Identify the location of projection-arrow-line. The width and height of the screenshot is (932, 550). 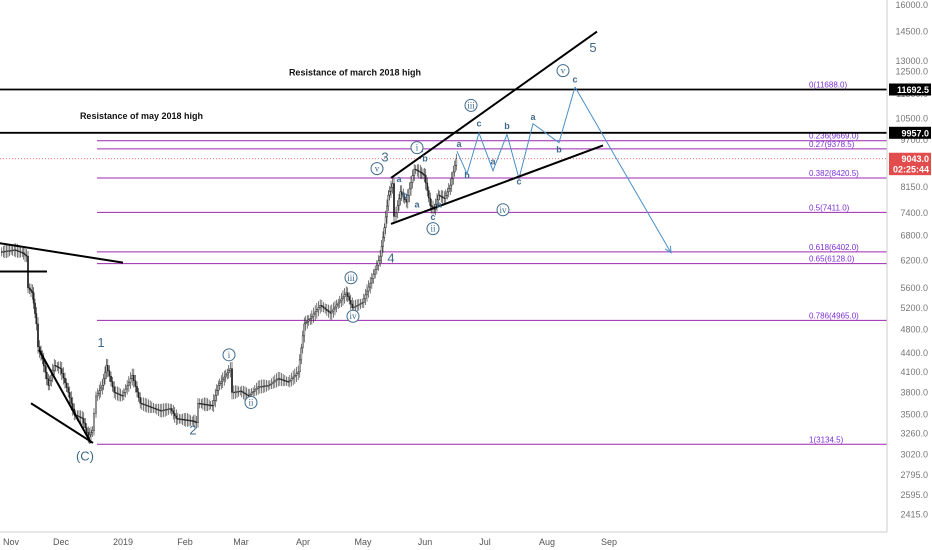
(623, 170).